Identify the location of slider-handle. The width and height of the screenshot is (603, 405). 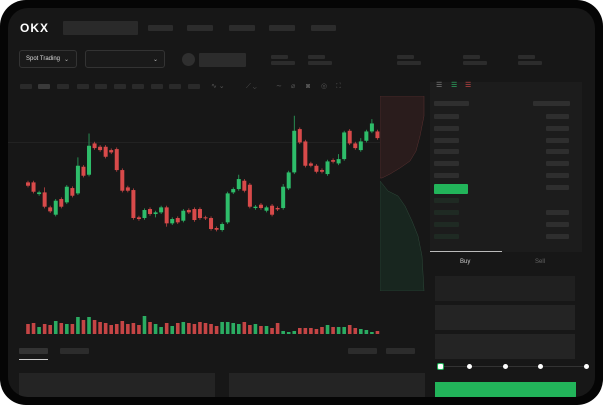
(440, 366).